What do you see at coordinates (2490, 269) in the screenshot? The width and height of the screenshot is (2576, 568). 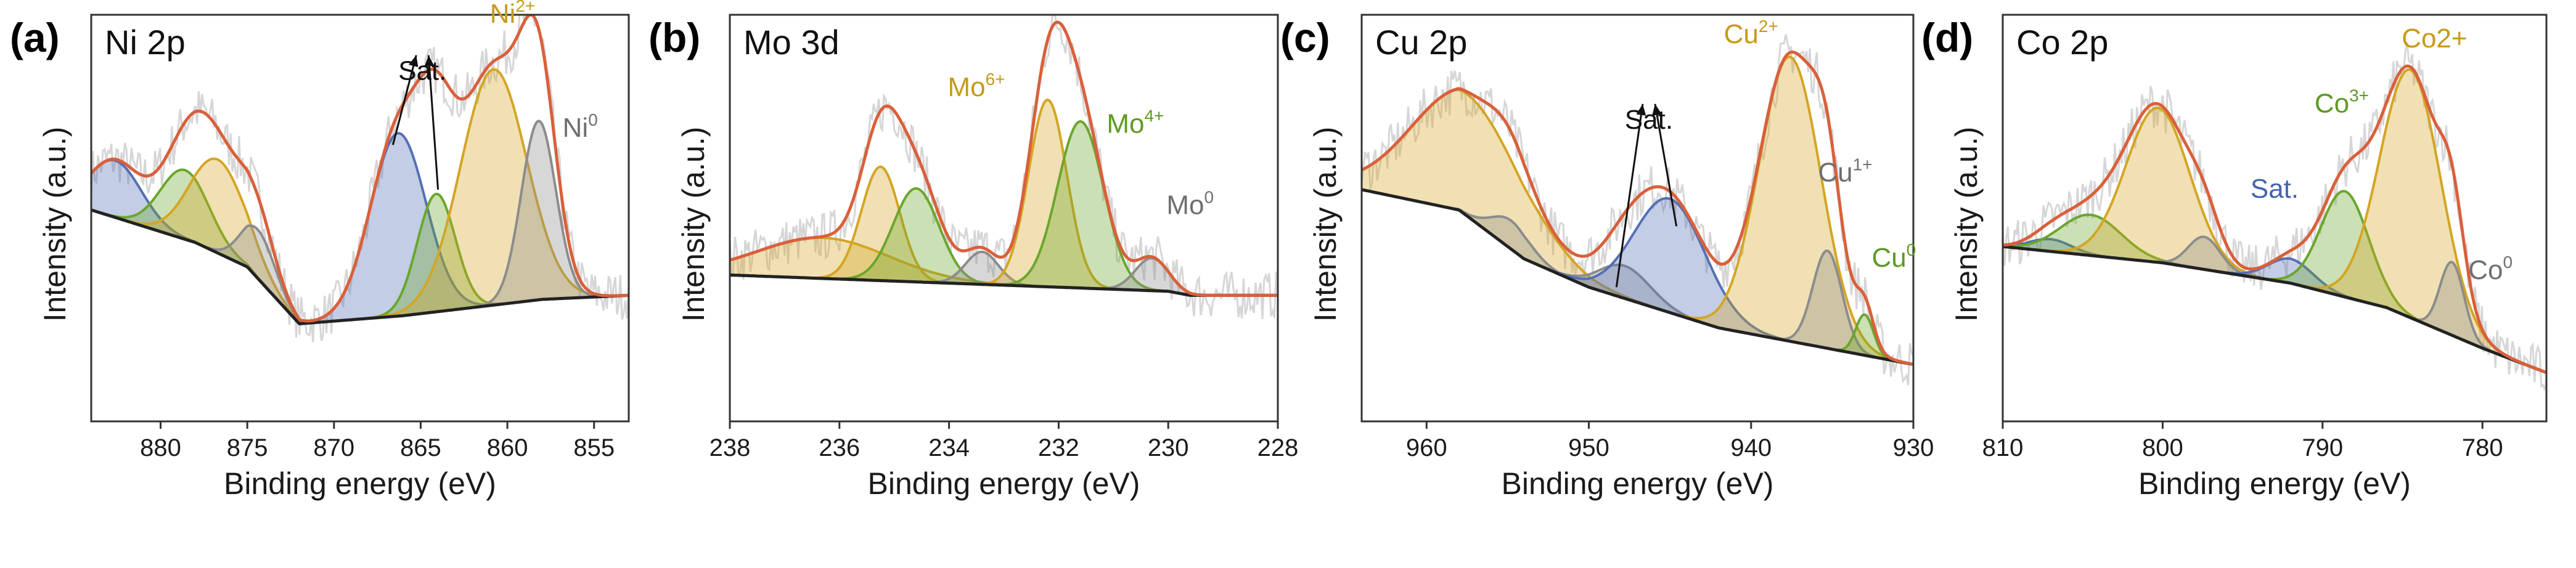 I see `annotation-label: Co0` at bounding box center [2490, 269].